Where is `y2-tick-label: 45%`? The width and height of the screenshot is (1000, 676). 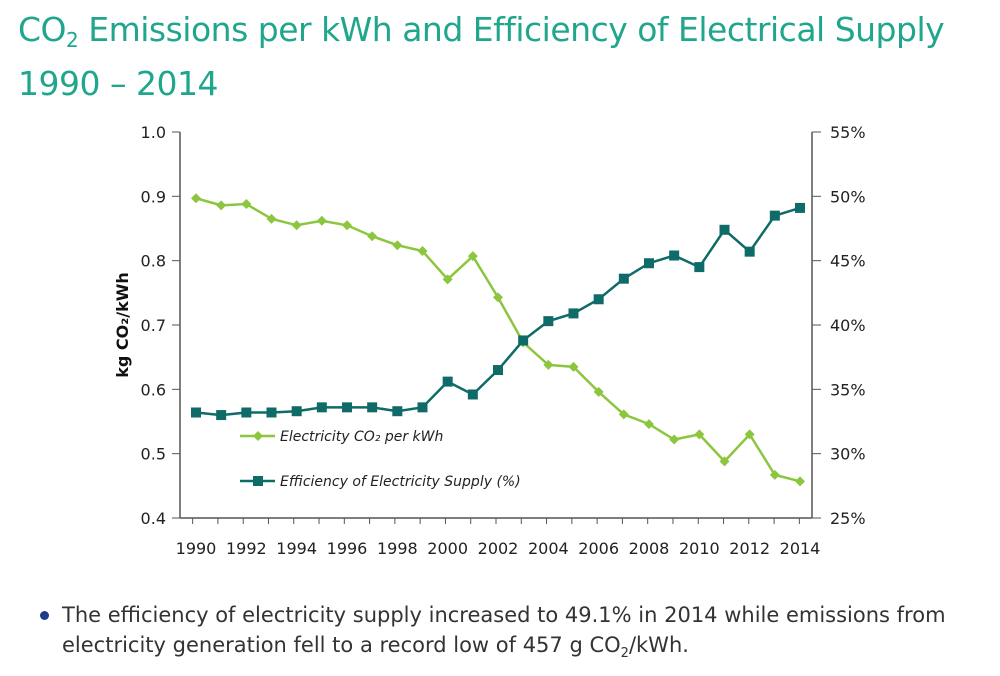 y2-tick-label: 45% is located at coordinates (848, 261).